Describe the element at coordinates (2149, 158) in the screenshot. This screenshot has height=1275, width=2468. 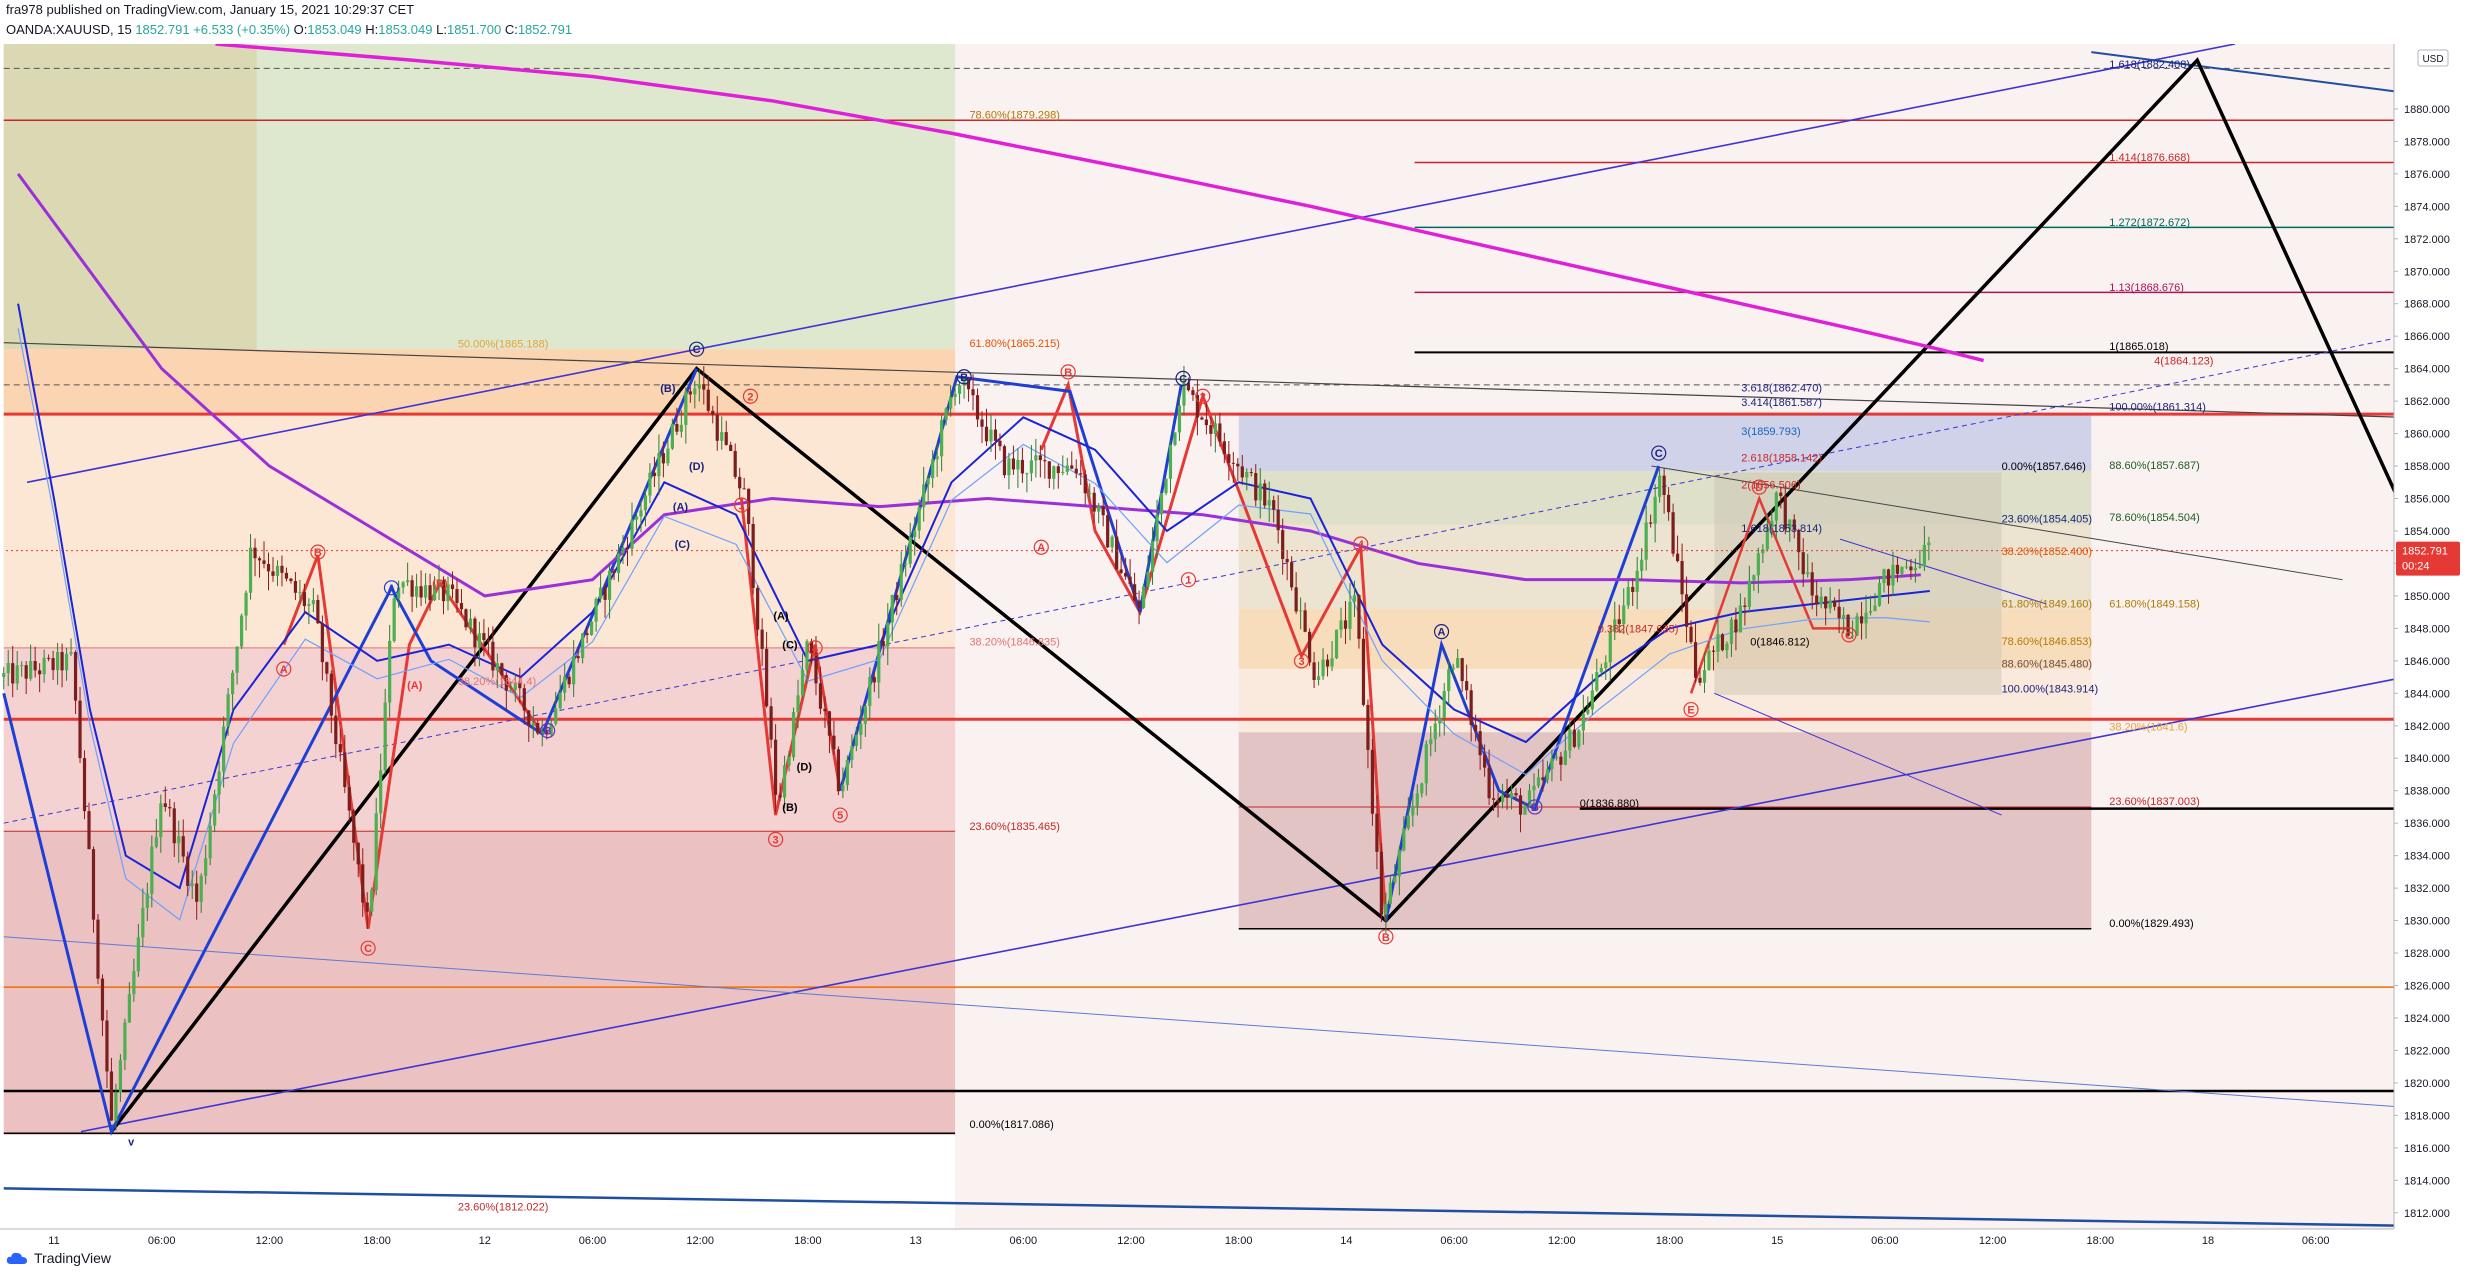
I see `fib-label: 1.414(1876.668)` at that location.